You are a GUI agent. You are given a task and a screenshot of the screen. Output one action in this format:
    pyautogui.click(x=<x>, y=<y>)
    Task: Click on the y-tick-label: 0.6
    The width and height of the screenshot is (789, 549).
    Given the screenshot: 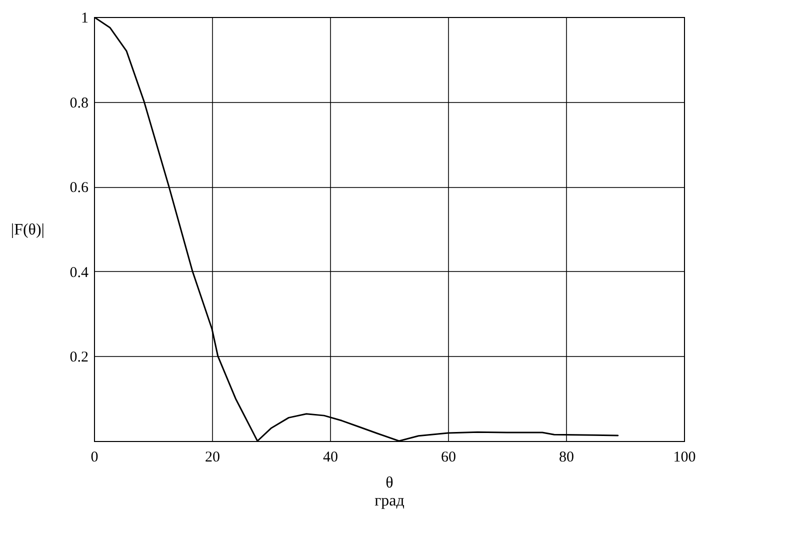 What is the action you would take?
    pyautogui.click(x=79, y=188)
    